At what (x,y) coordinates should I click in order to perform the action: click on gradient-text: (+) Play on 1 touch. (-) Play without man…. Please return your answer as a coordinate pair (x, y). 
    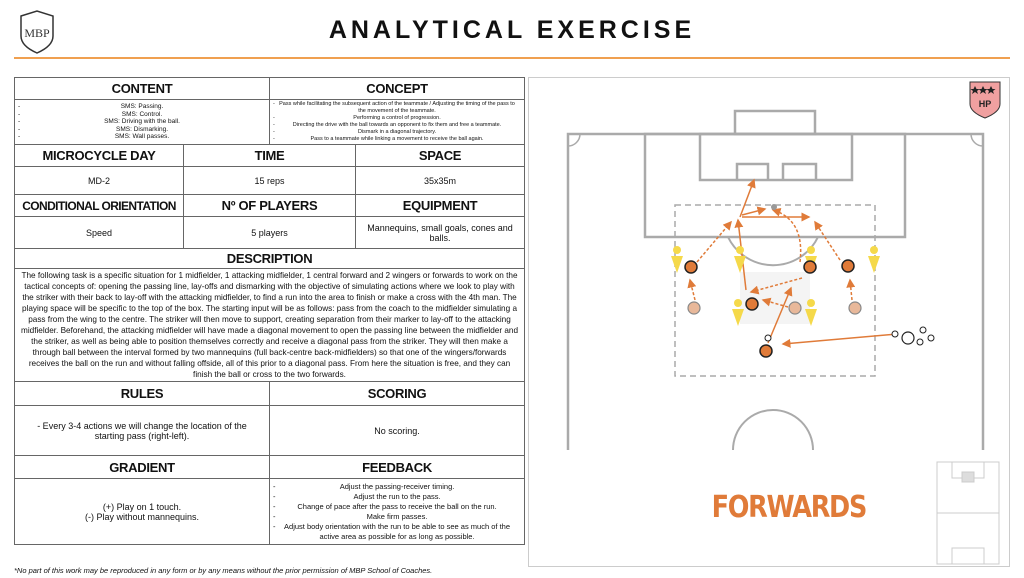
    Looking at the image, I should click on (142, 511).